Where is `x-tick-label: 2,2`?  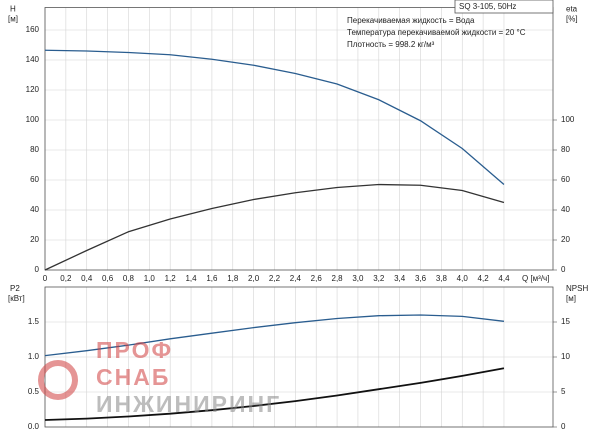 x-tick-label: 2,2 is located at coordinates (275, 278).